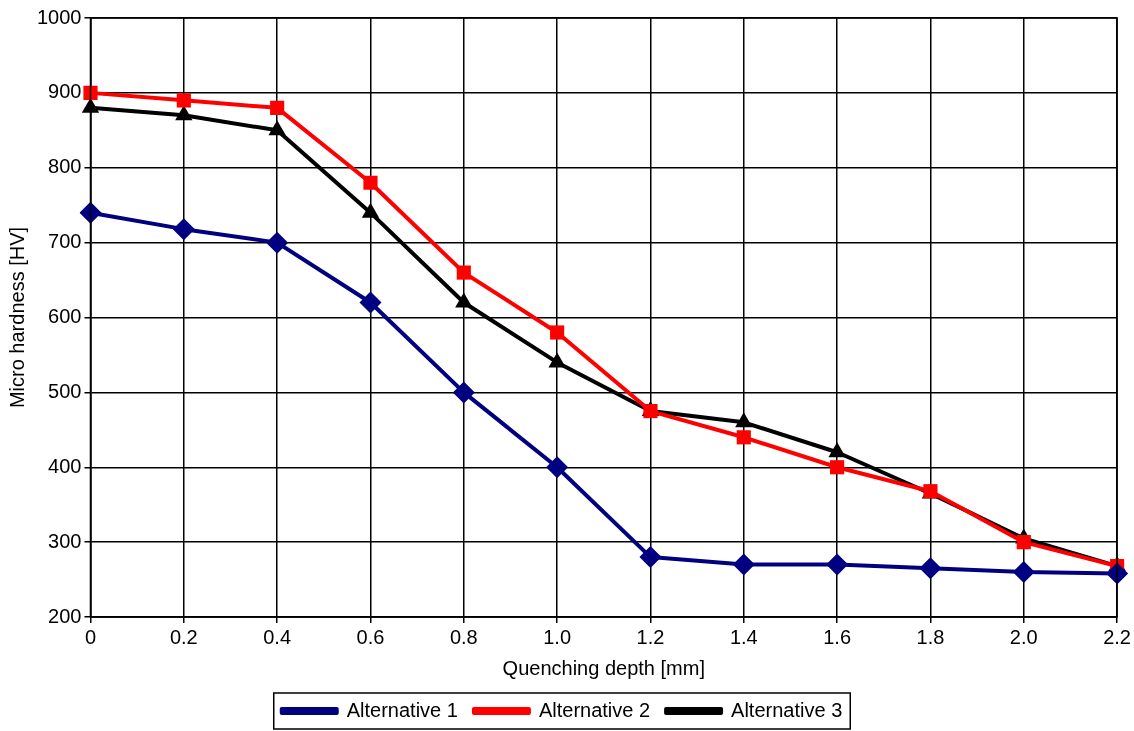 The image size is (1134, 731). What do you see at coordinates (65, 166) in the screenshot?
I see `y-tick-label: 800` at bounding box center [65, 166].